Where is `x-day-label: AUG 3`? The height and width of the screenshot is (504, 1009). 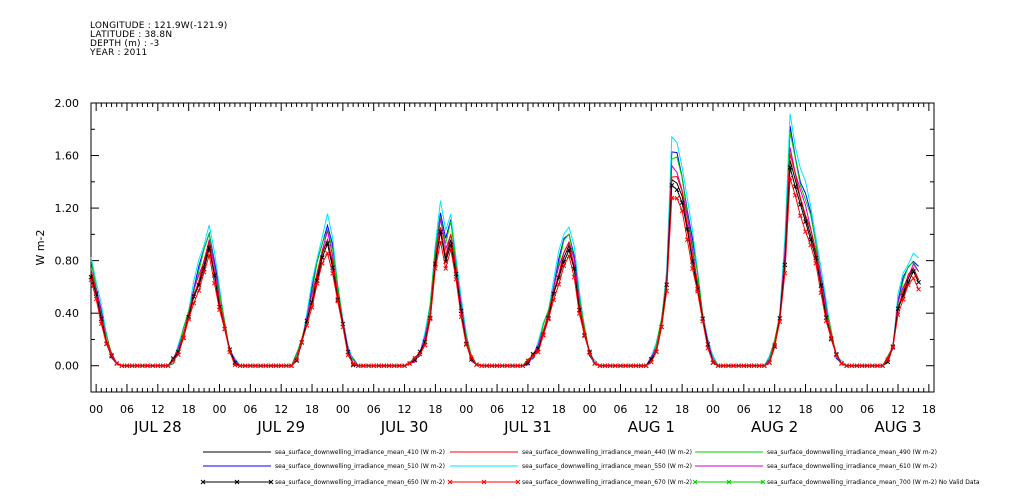
x-day-label: AUG 3 is located at coordinates (897, 427).